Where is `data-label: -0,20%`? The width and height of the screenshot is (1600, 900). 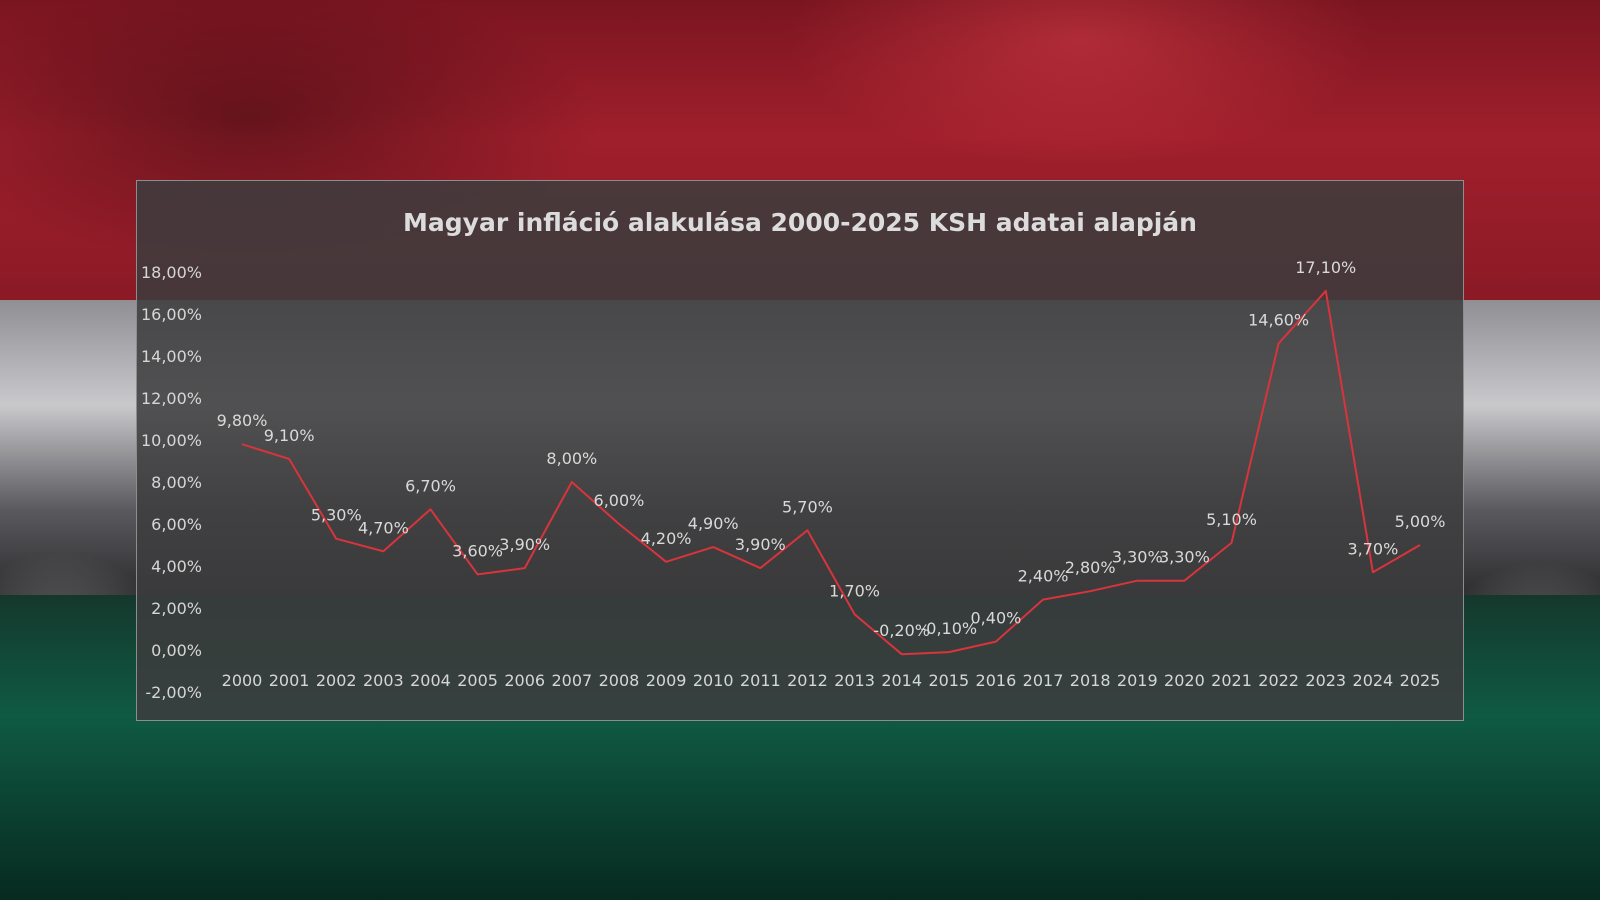 data-label: -0,20% is located at coordinates (901, 630).